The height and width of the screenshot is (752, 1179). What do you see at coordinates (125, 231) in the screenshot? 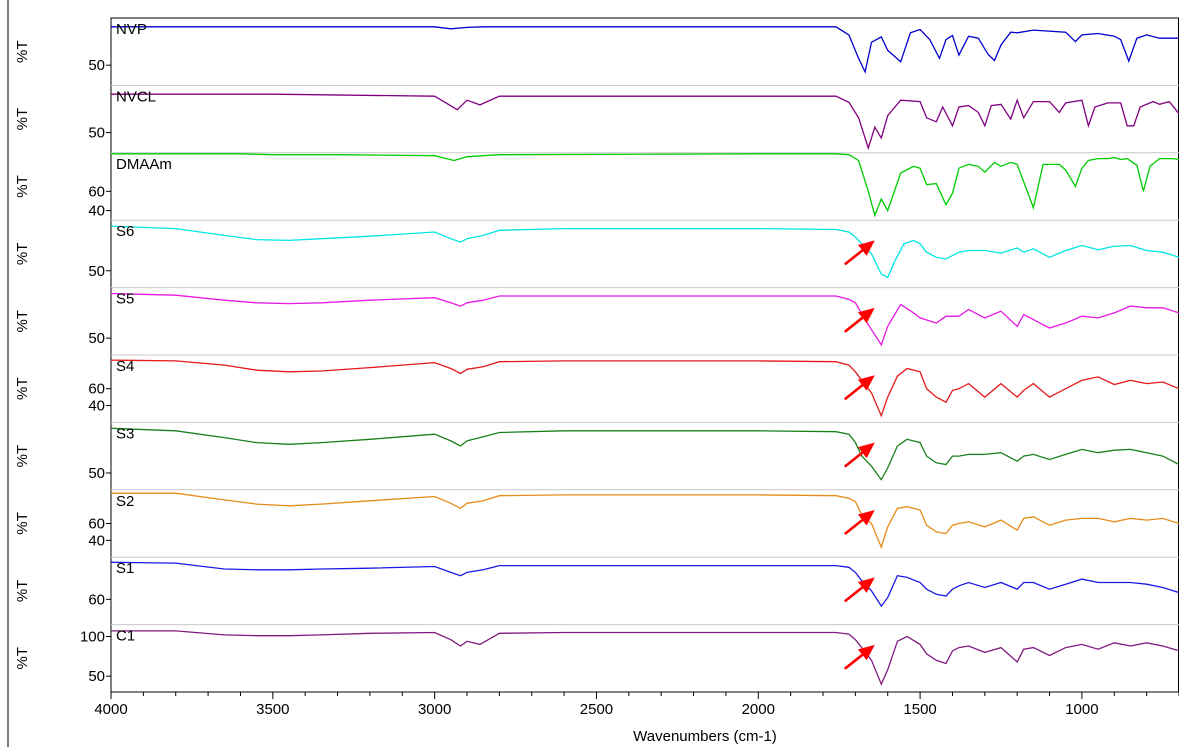
I see `series-label: S6` at bounding box center [125, 231].